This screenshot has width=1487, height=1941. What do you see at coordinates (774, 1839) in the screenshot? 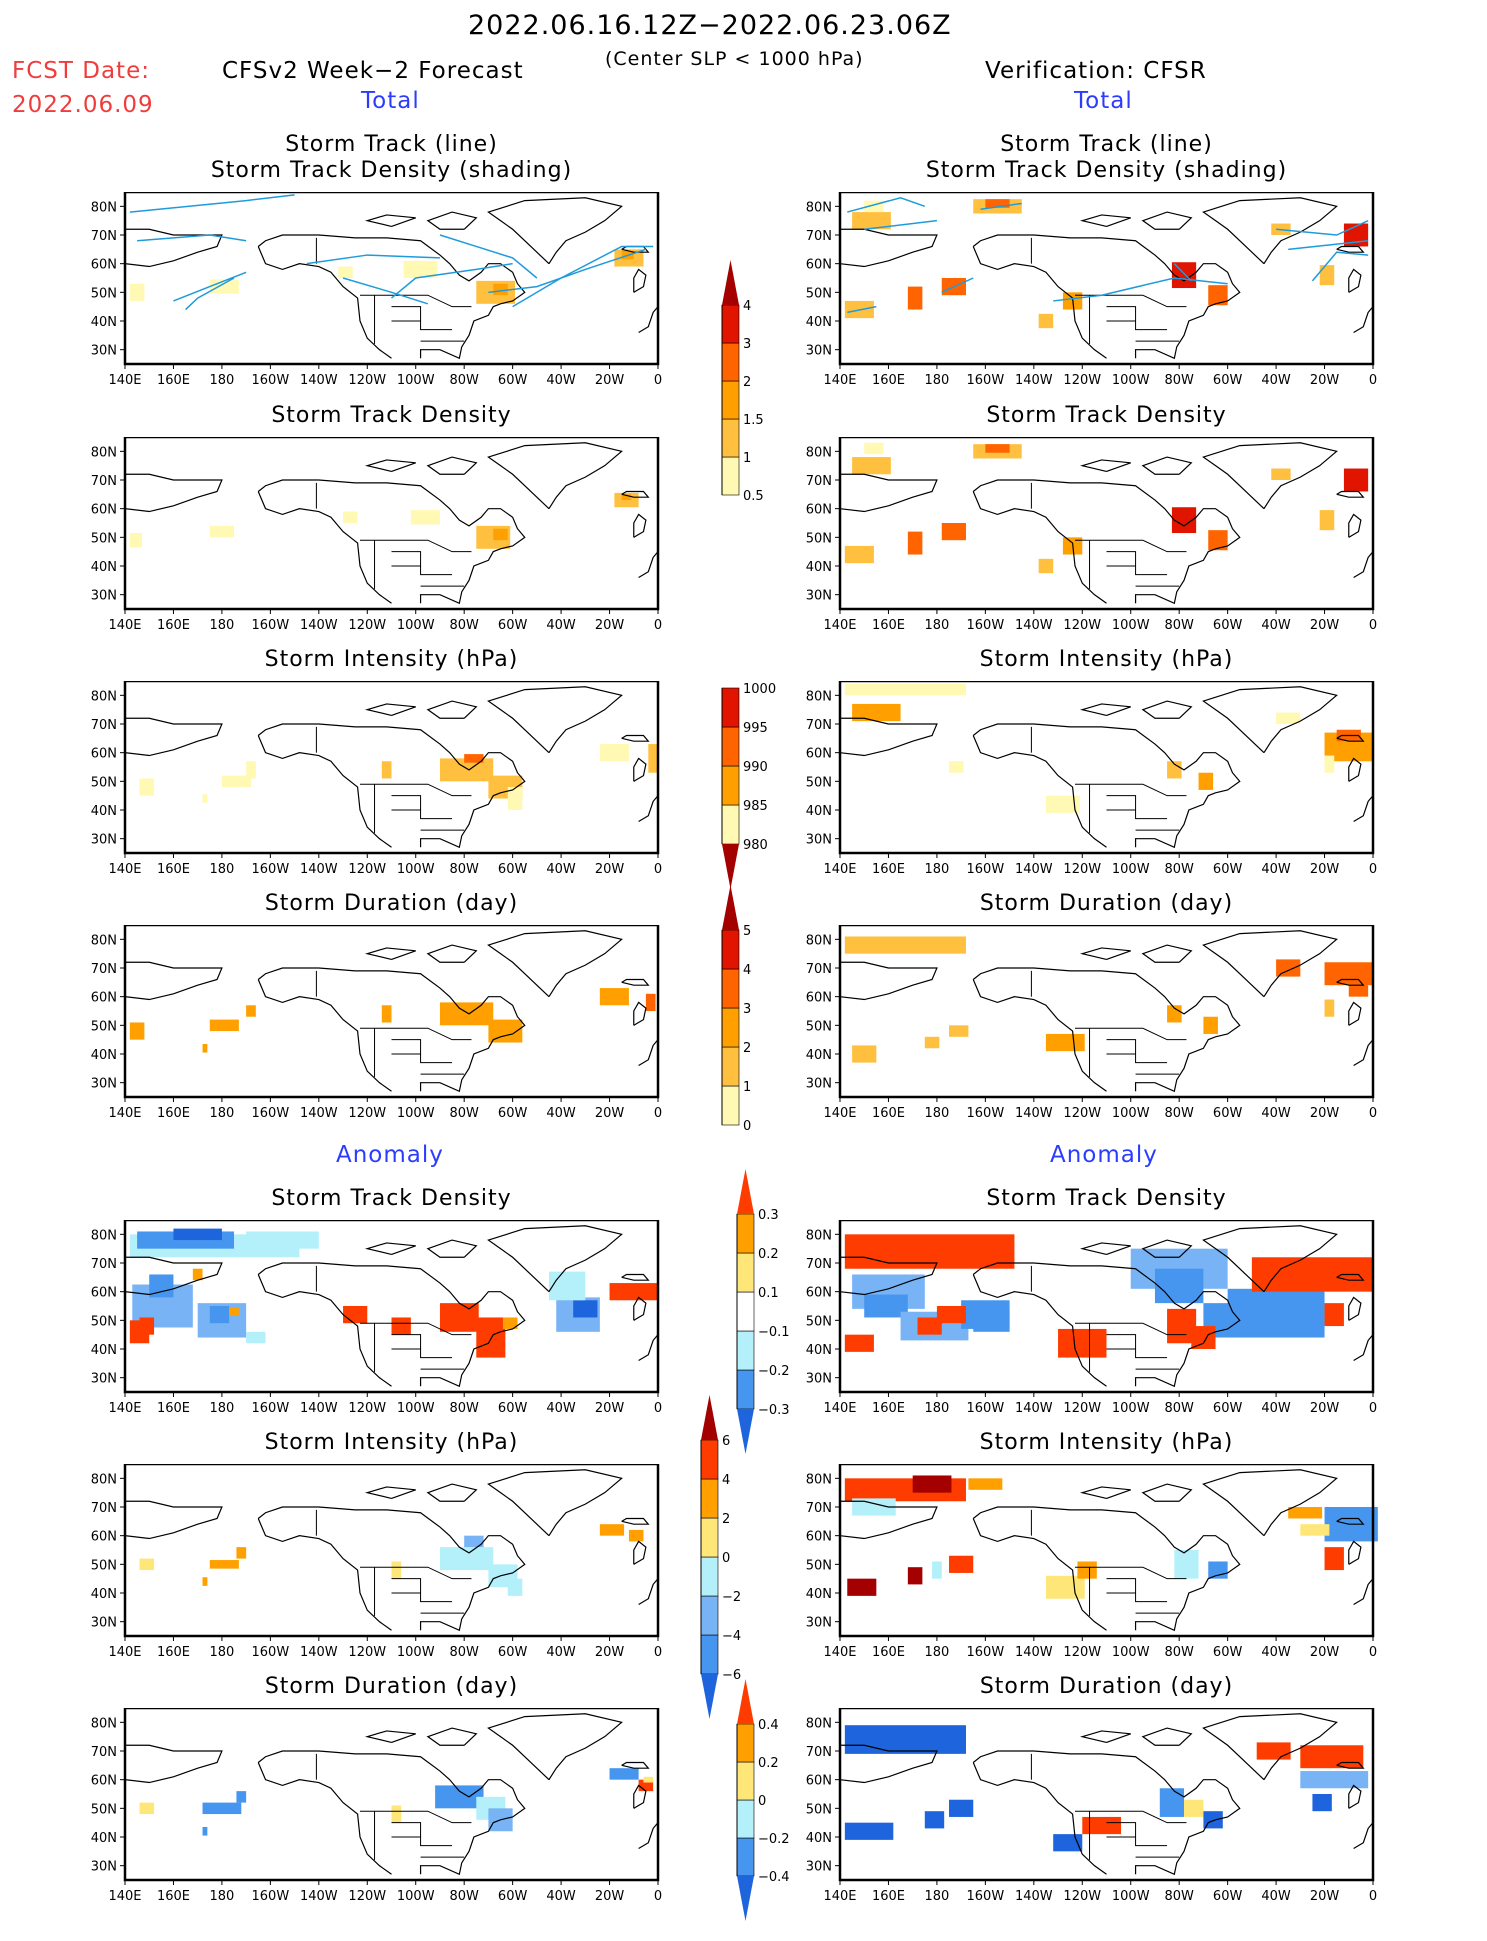
I see `colorbar-label: −0.2` at bounding box center [774, 1839].